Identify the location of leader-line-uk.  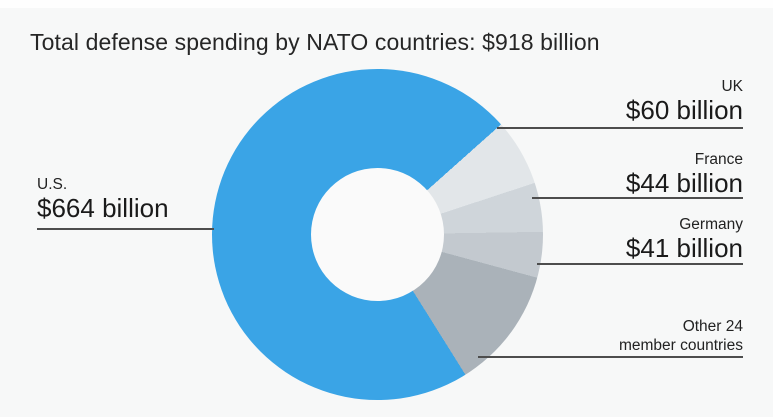
(620, 128).